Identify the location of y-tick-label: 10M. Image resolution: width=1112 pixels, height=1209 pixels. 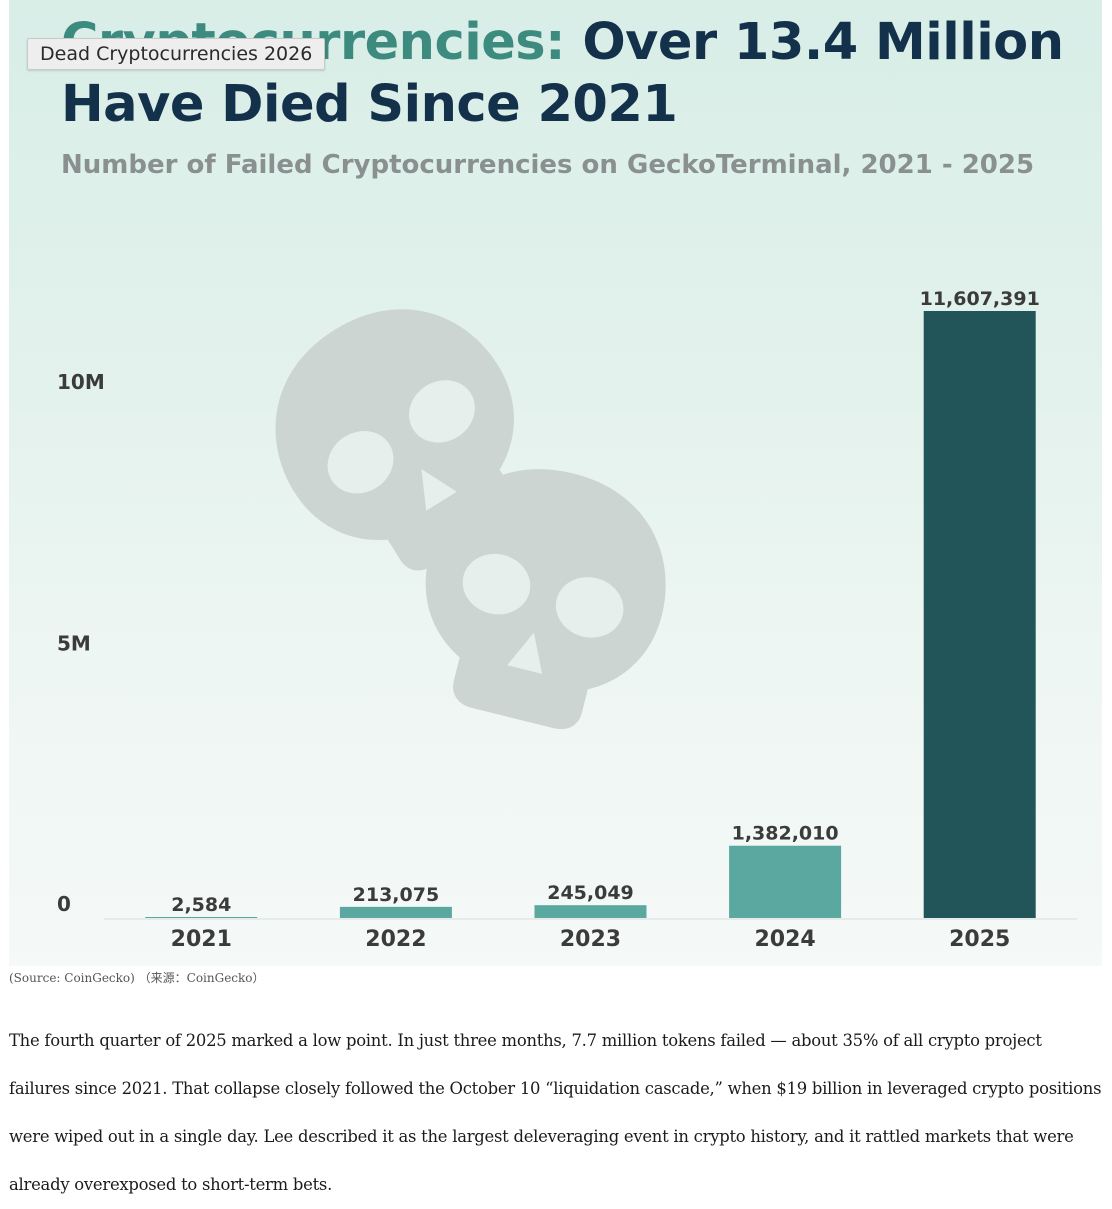
(81, 382).